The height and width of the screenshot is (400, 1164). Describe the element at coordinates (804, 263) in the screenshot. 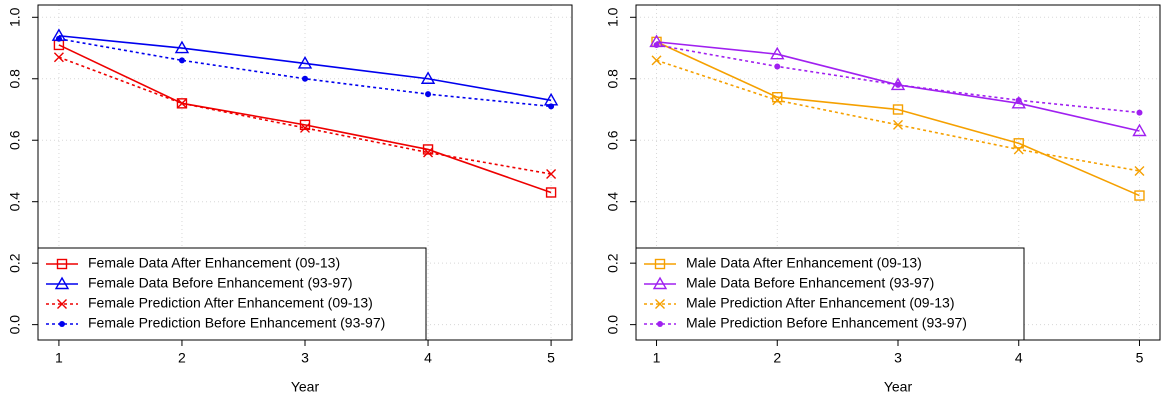

I see `legend-label: Male Data After Enhancement (09-13)` at that location.